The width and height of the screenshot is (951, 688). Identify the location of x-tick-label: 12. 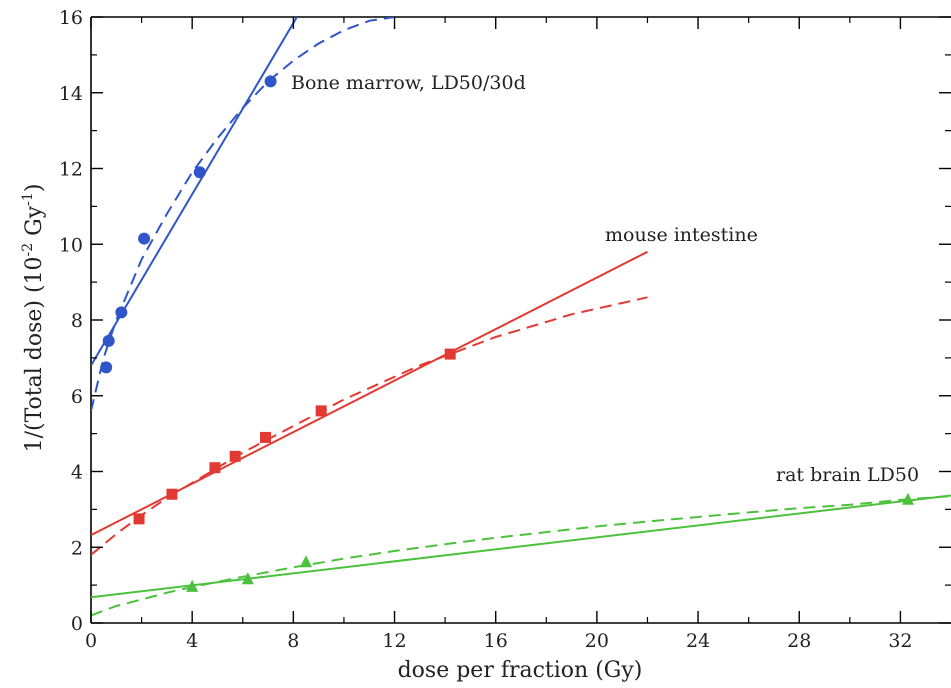
(394, 641).